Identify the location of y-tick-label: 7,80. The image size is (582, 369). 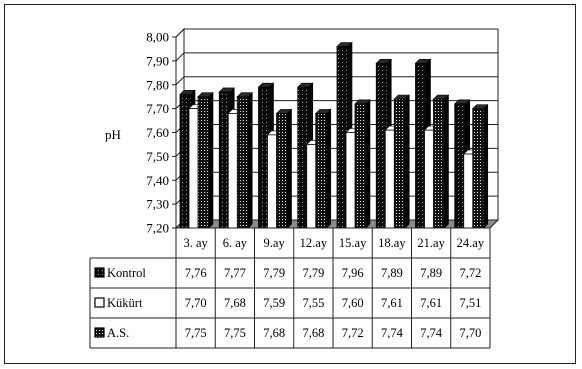
(157, 84).